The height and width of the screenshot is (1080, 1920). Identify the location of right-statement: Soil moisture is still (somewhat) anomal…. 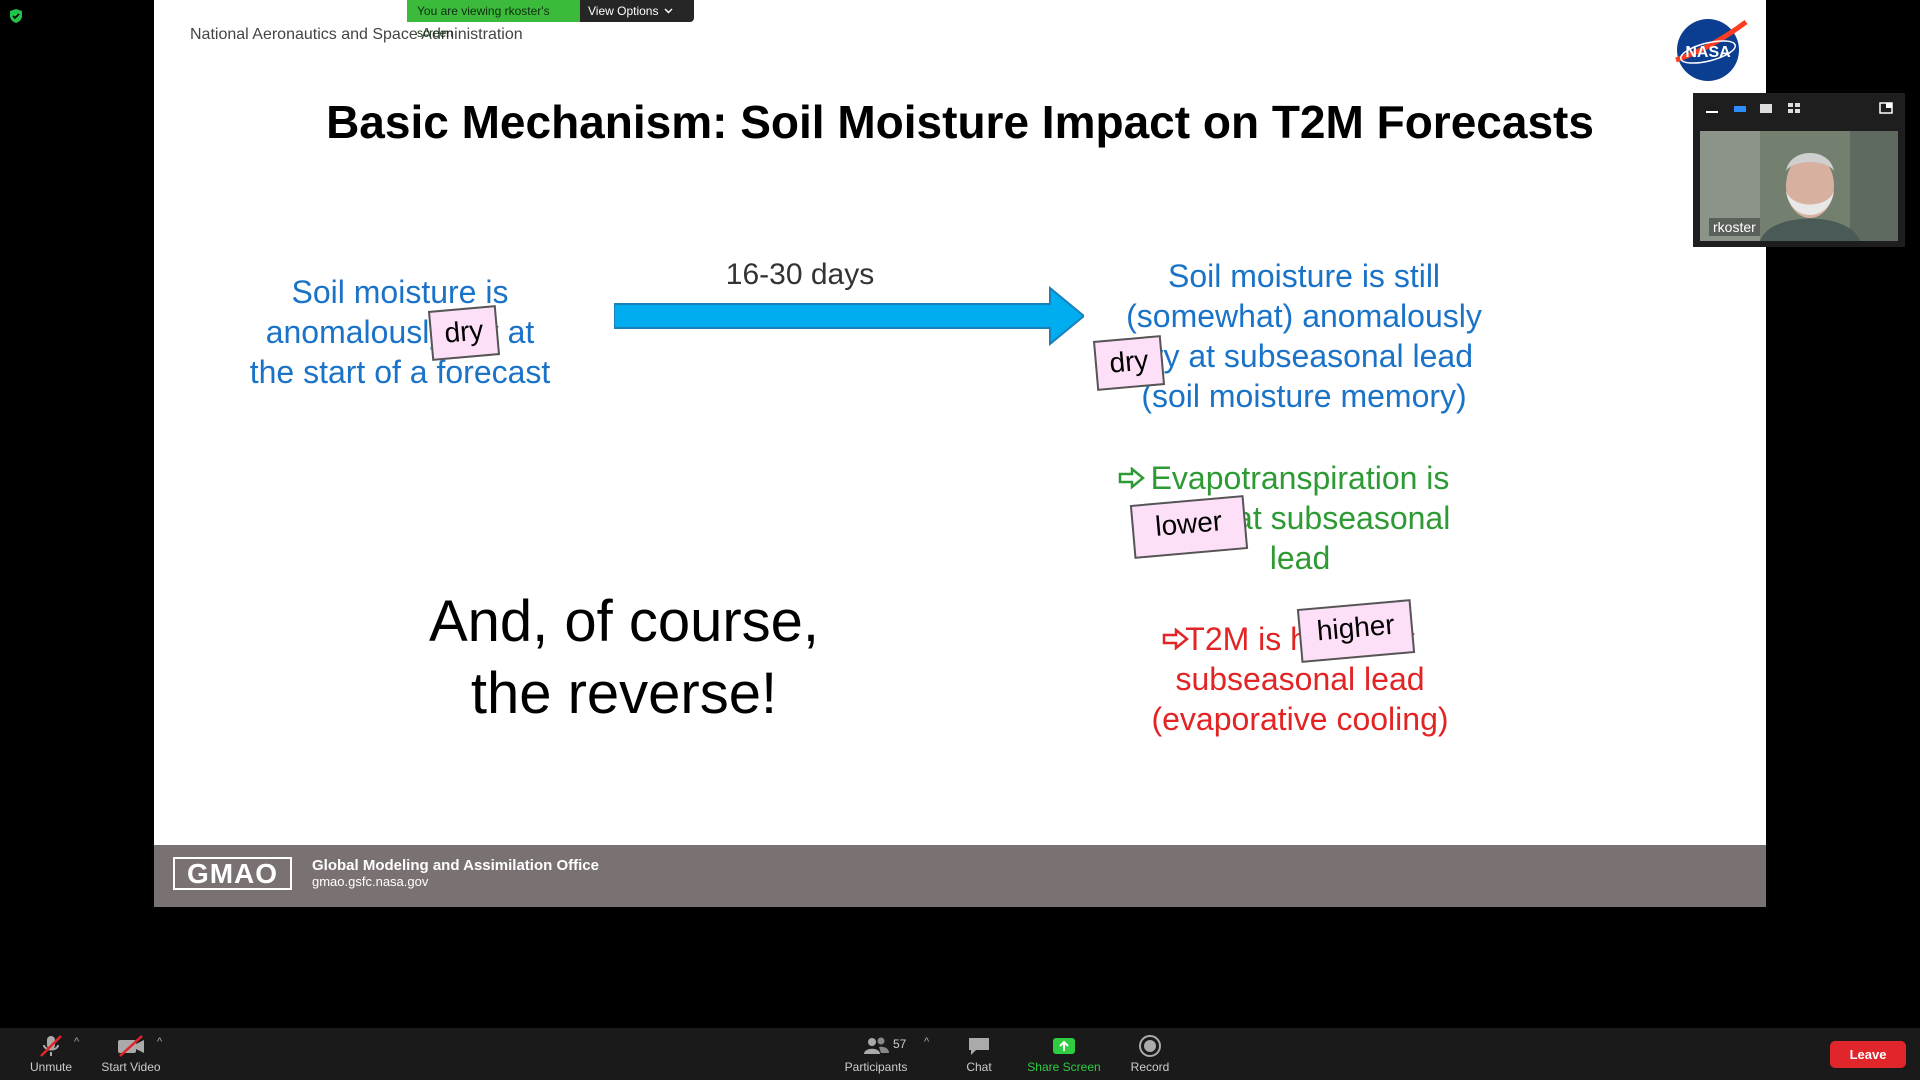
(1304, 336).